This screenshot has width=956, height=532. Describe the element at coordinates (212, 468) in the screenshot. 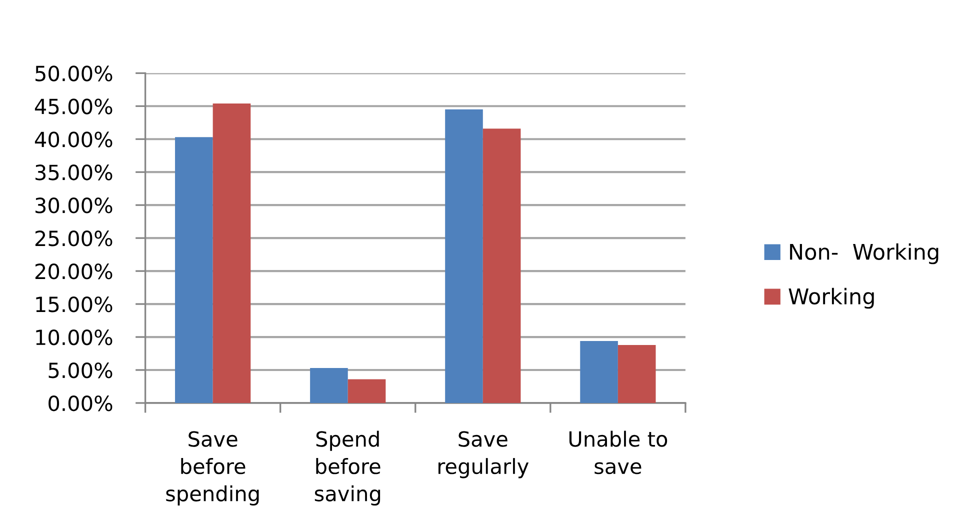

I see `x-tick-label: Save before spending` at that location.